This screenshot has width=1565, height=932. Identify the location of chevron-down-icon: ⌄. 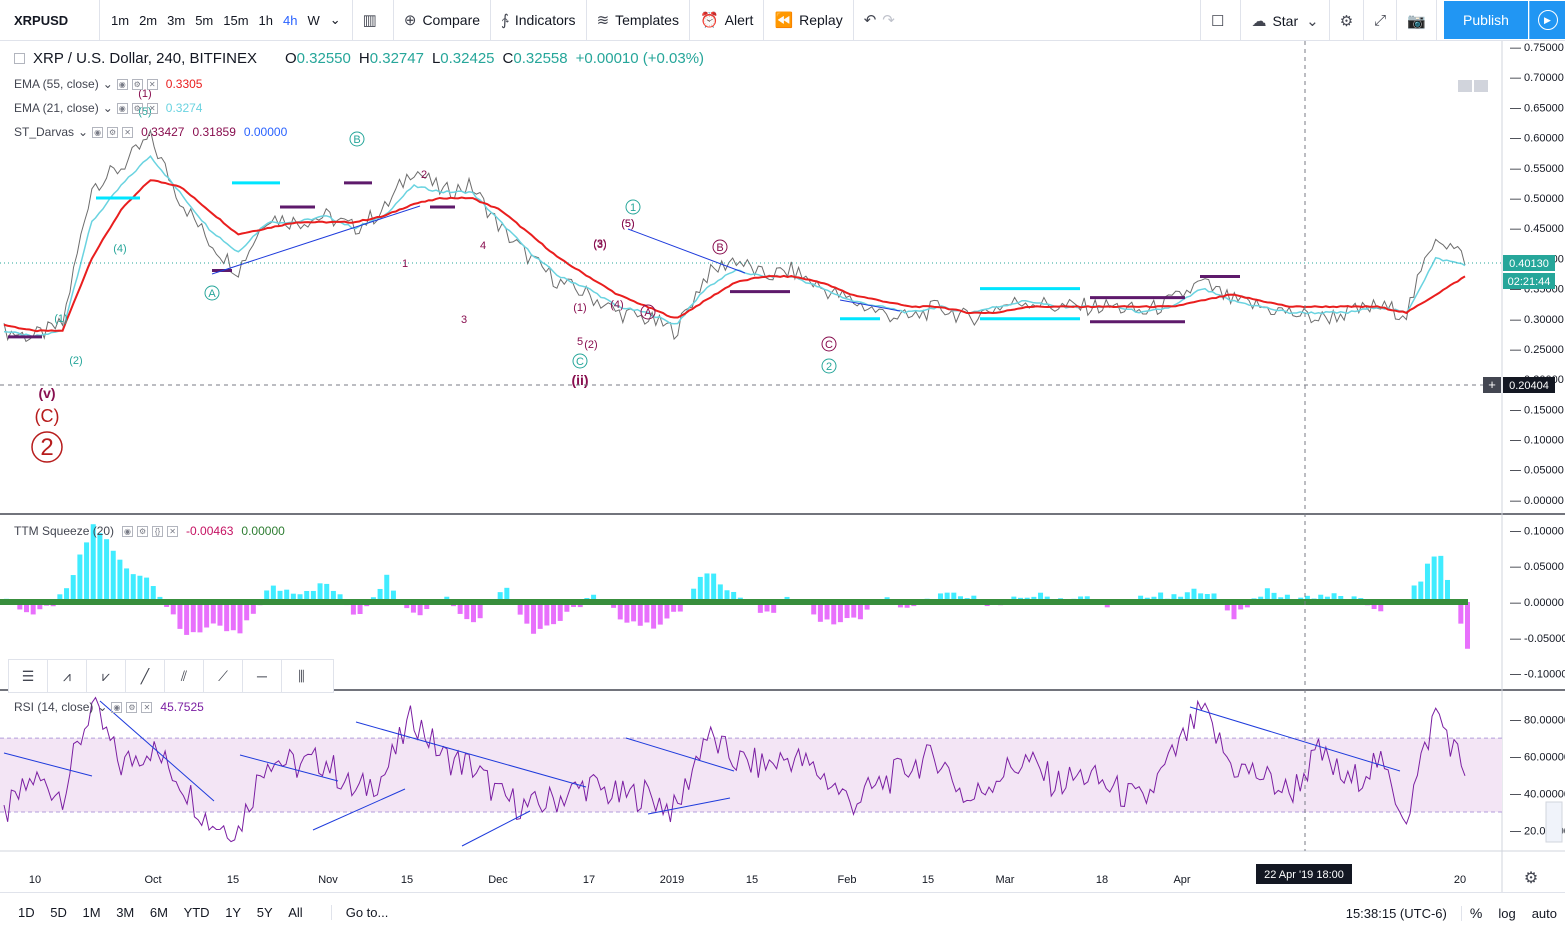
(335, 19).